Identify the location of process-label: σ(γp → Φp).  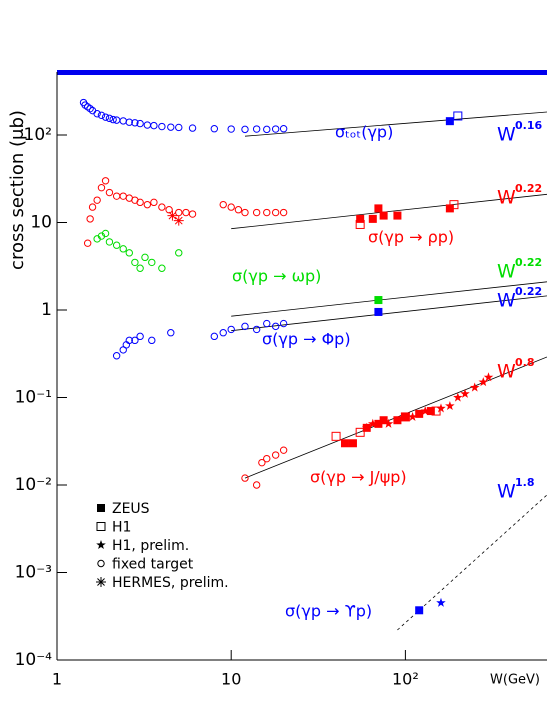
(306, 339).